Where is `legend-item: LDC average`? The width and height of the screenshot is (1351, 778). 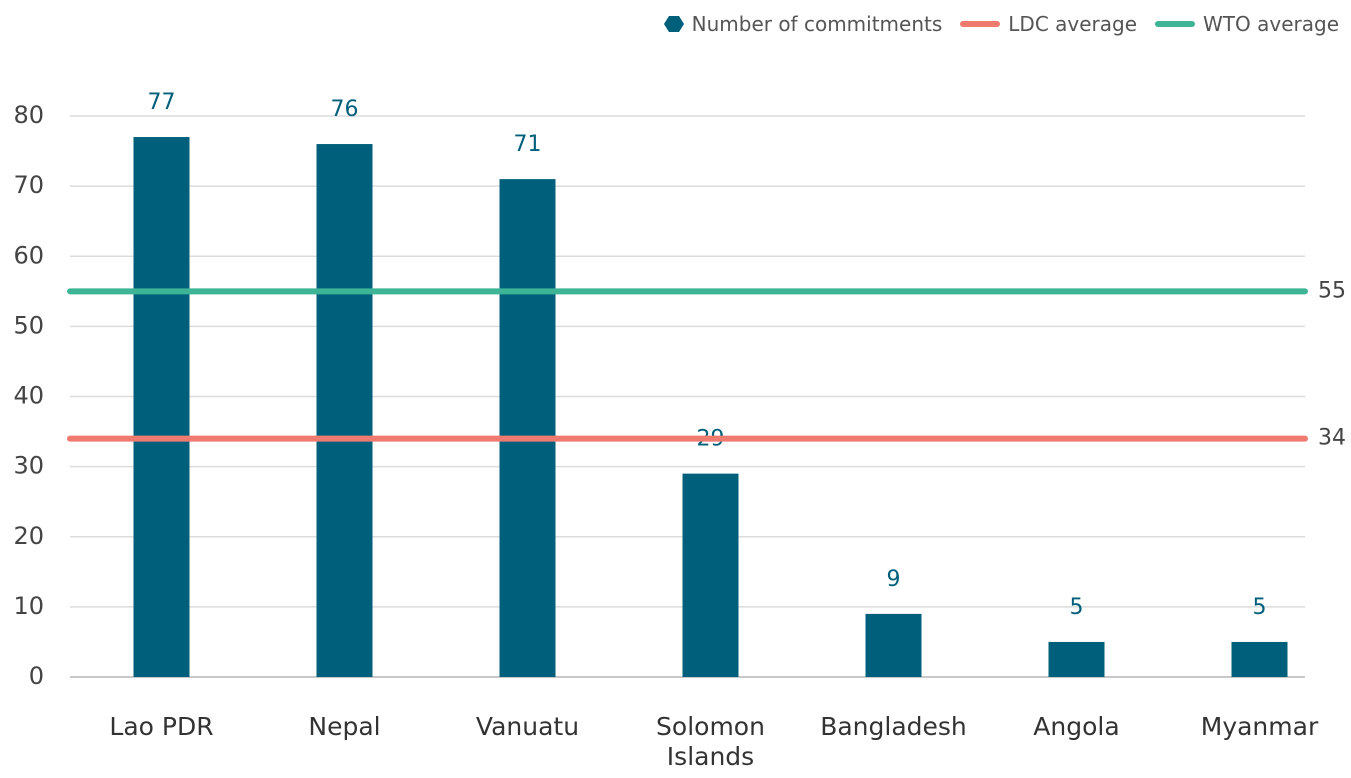
legend-item: LDC average is located at coordinates (1048, 24).